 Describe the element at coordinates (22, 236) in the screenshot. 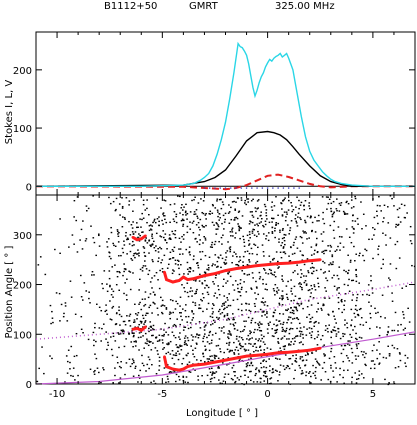

I see `pa-y-tick-label: 300` at that location.